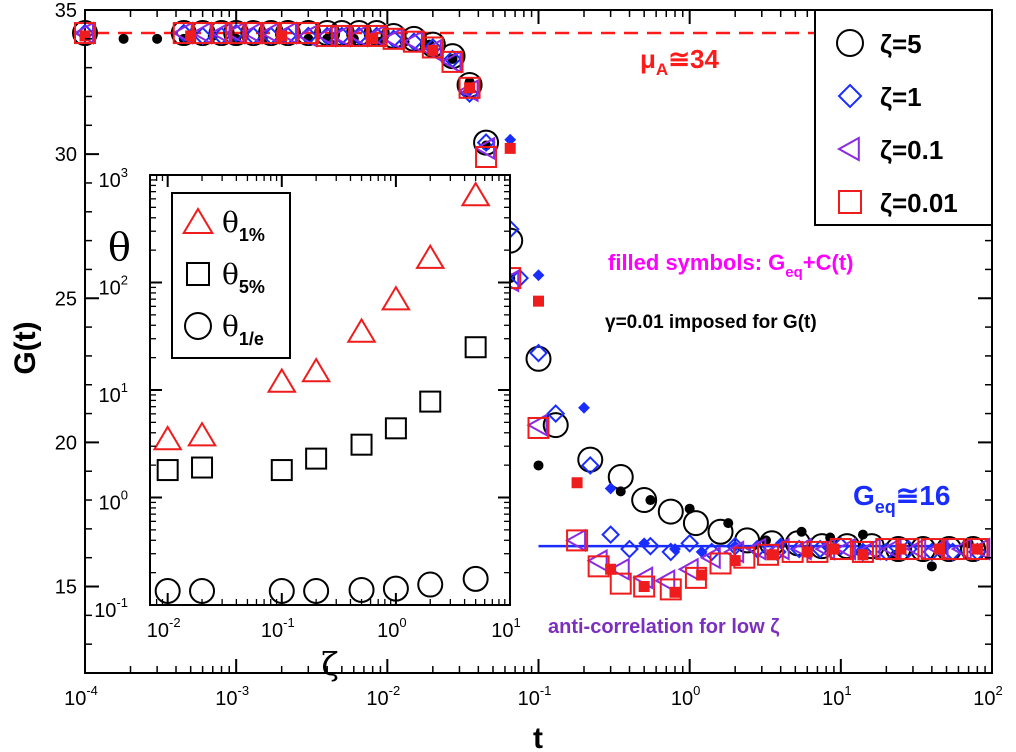 This screenshot has height=752, width=1016. Describe the element at coordinates (535, 696) in the screenshot. I see `x-tick-label: 10⁻¹` at that location.